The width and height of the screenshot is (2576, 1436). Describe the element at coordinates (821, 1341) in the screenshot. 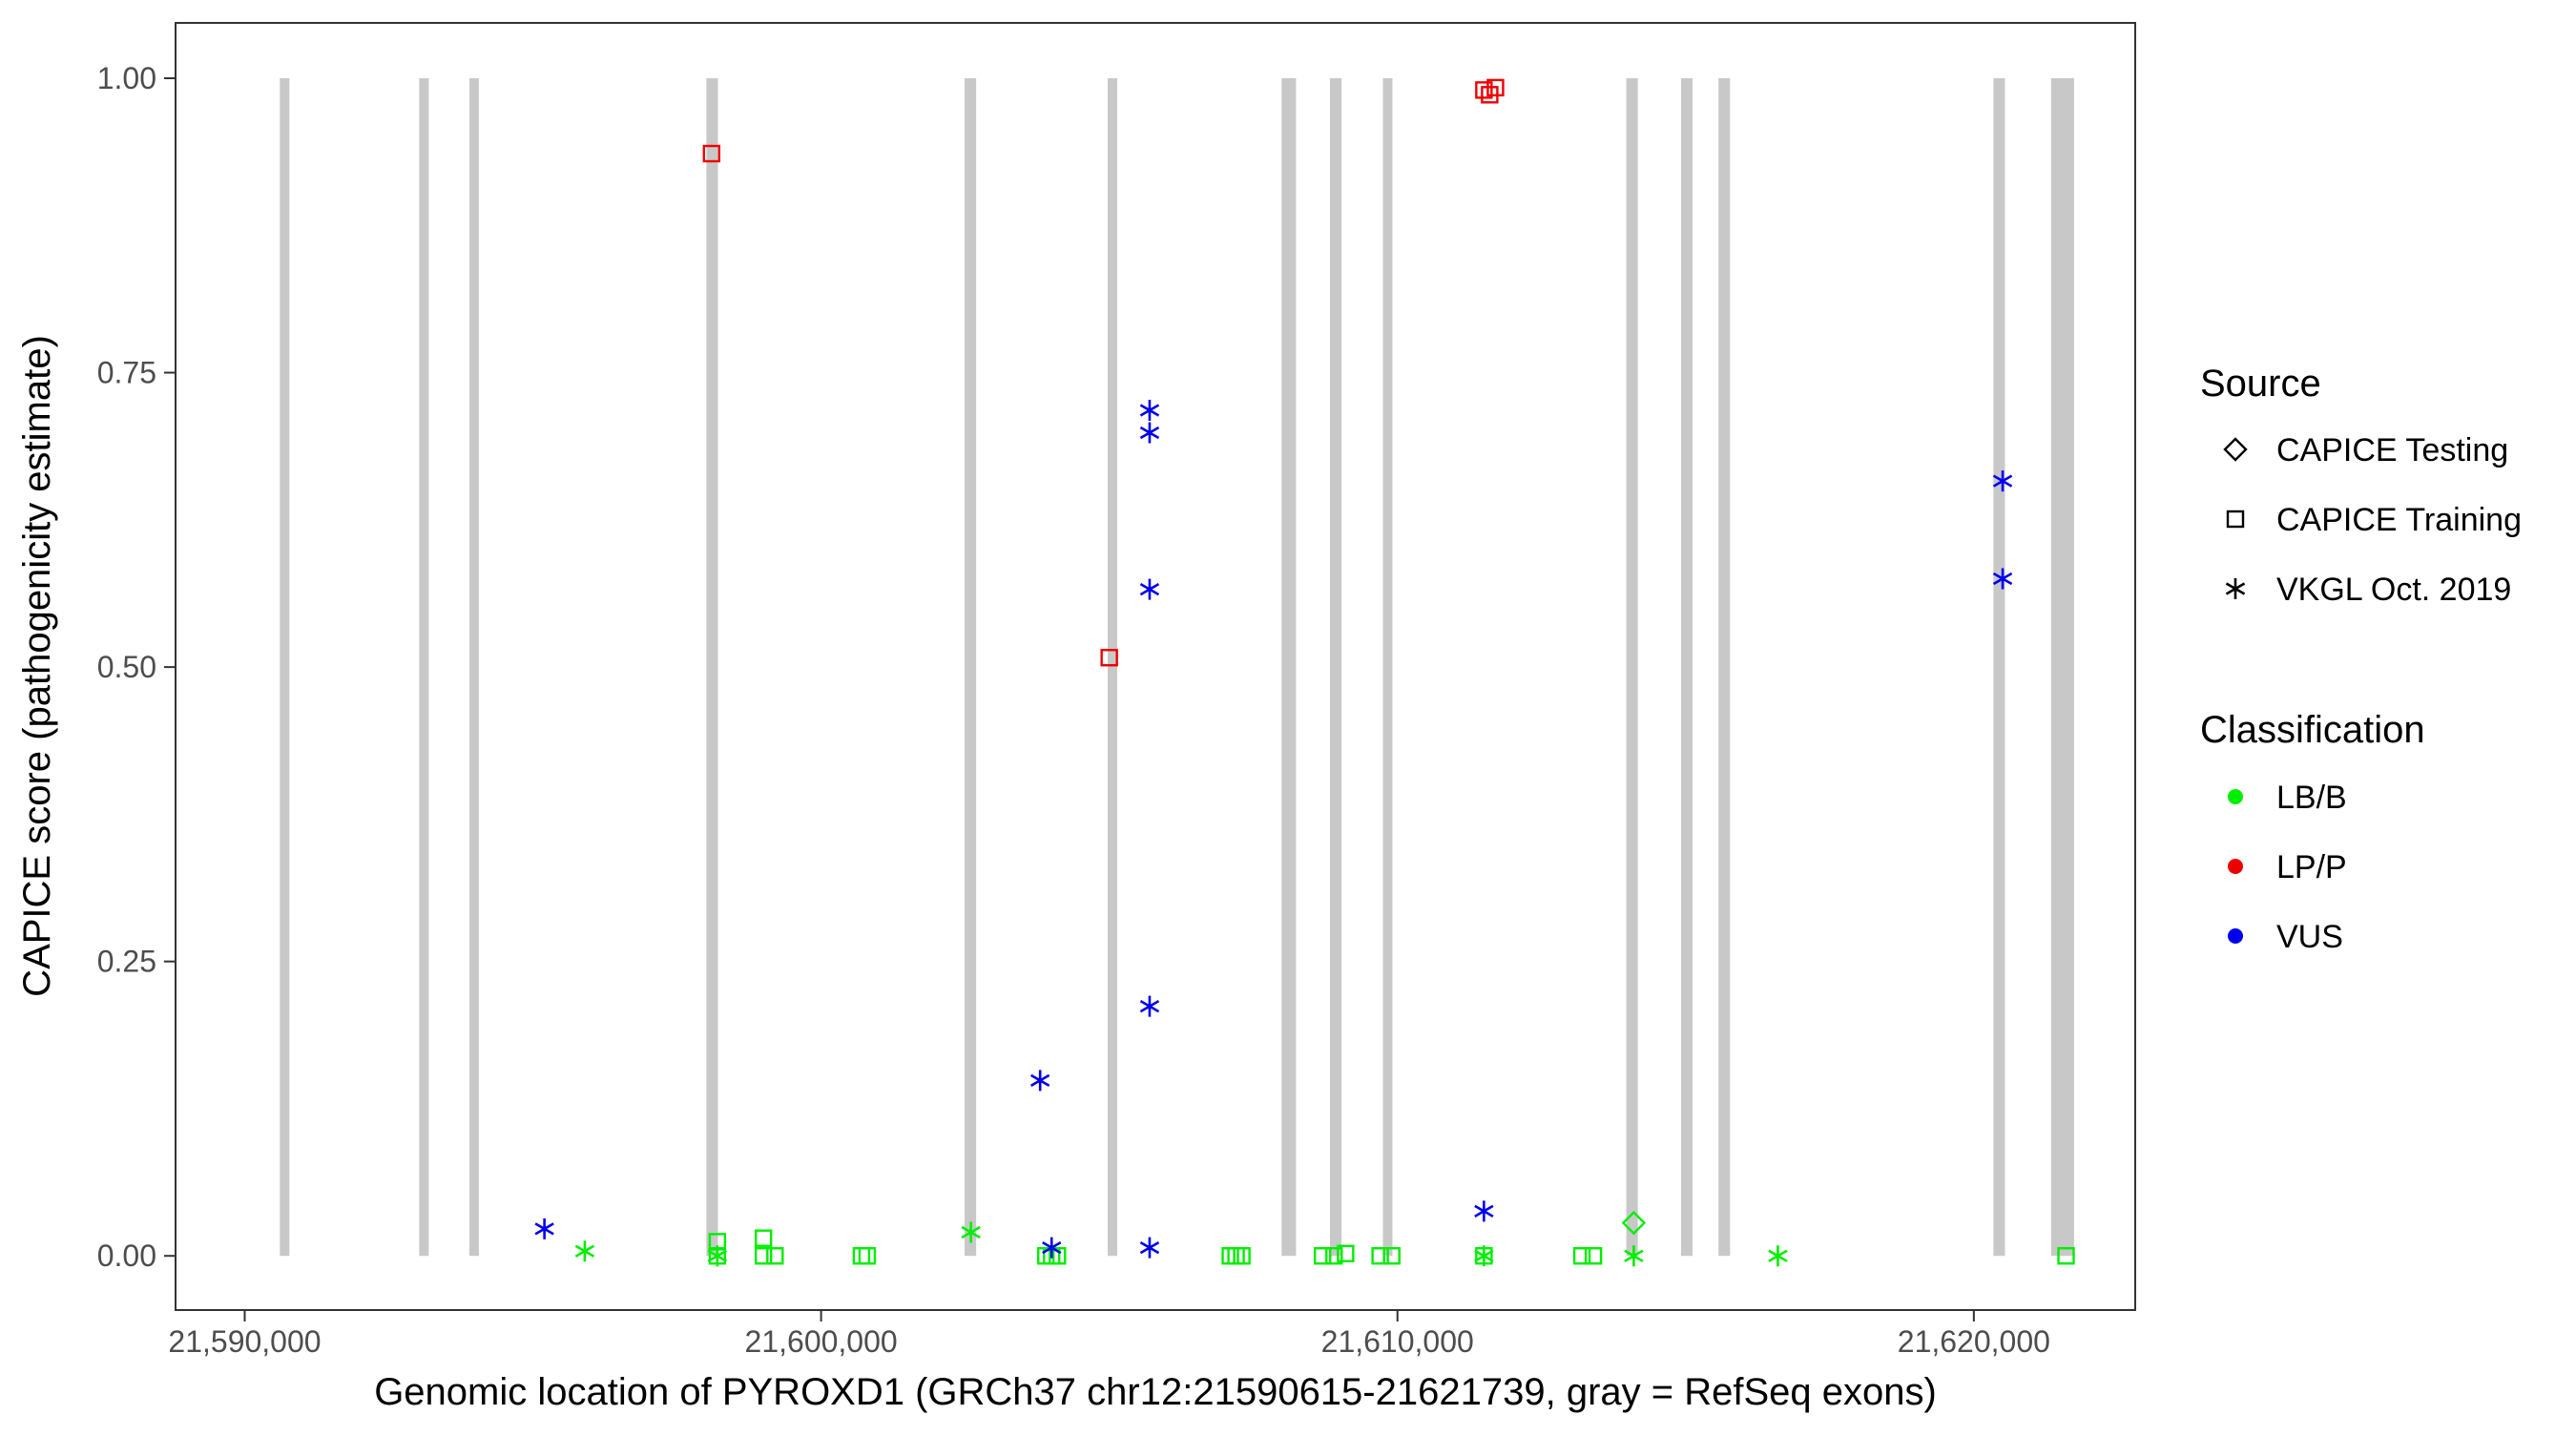

I see `x-tick-label: 21,600,000` at that location.